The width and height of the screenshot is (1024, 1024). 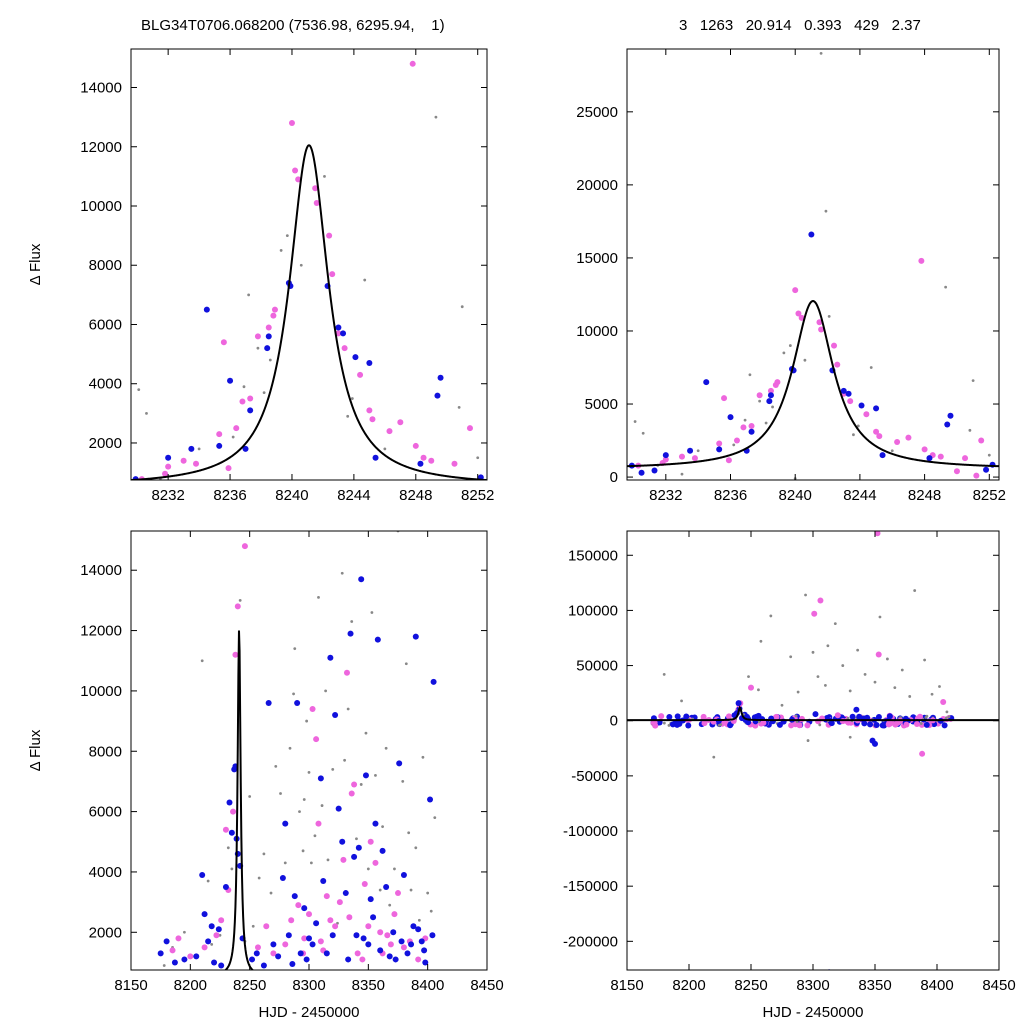 I want to click on x-tick-label: 8244, so click(x=353, y=495).